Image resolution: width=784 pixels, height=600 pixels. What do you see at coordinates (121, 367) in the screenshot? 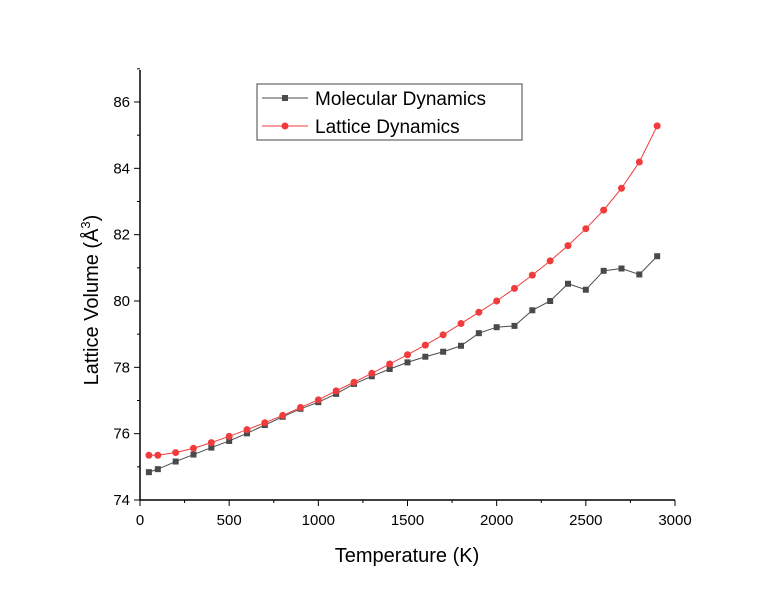
I see `y-tick-label: 78` at bounding box center [121, 367].